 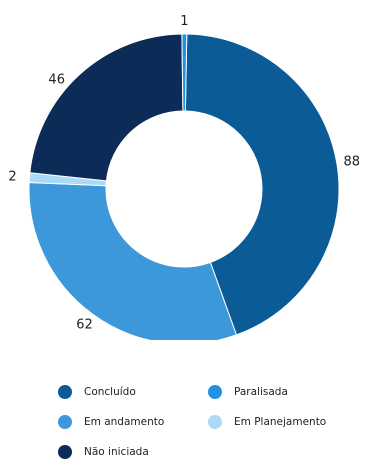 What do you see at coordinates (12, 176) in the screenshot?
I see `data-label-em-planejamento: 2` at bounding box center [12, 176].